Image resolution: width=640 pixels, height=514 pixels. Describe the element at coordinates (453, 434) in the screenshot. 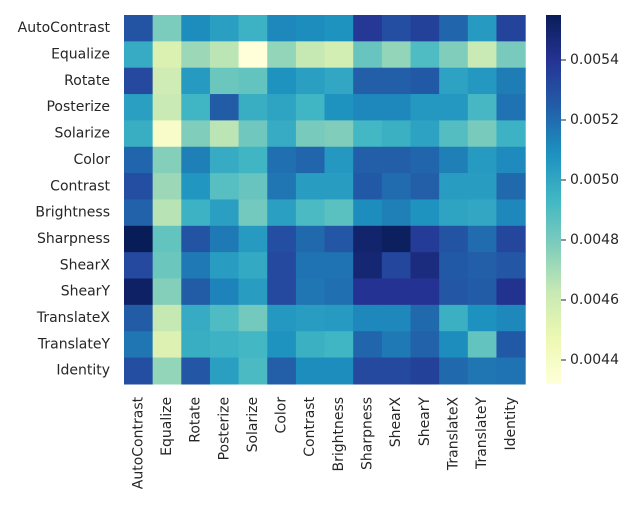

I see `x-tick-label: TranslateX` at that location.